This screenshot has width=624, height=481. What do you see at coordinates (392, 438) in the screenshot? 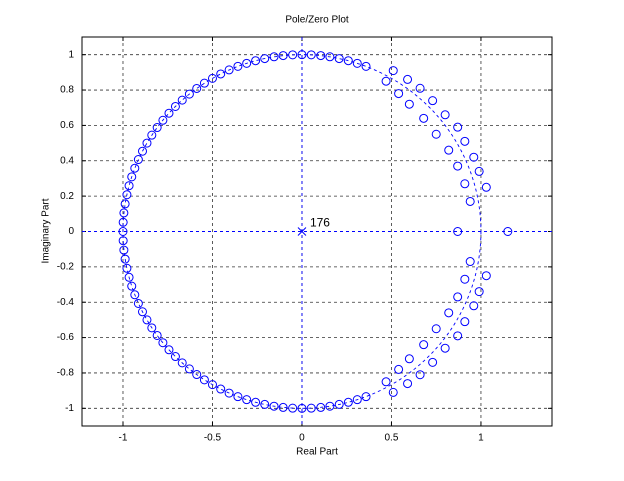
I see `x-tick-label: 0.5` at bounding box center [392, 438].